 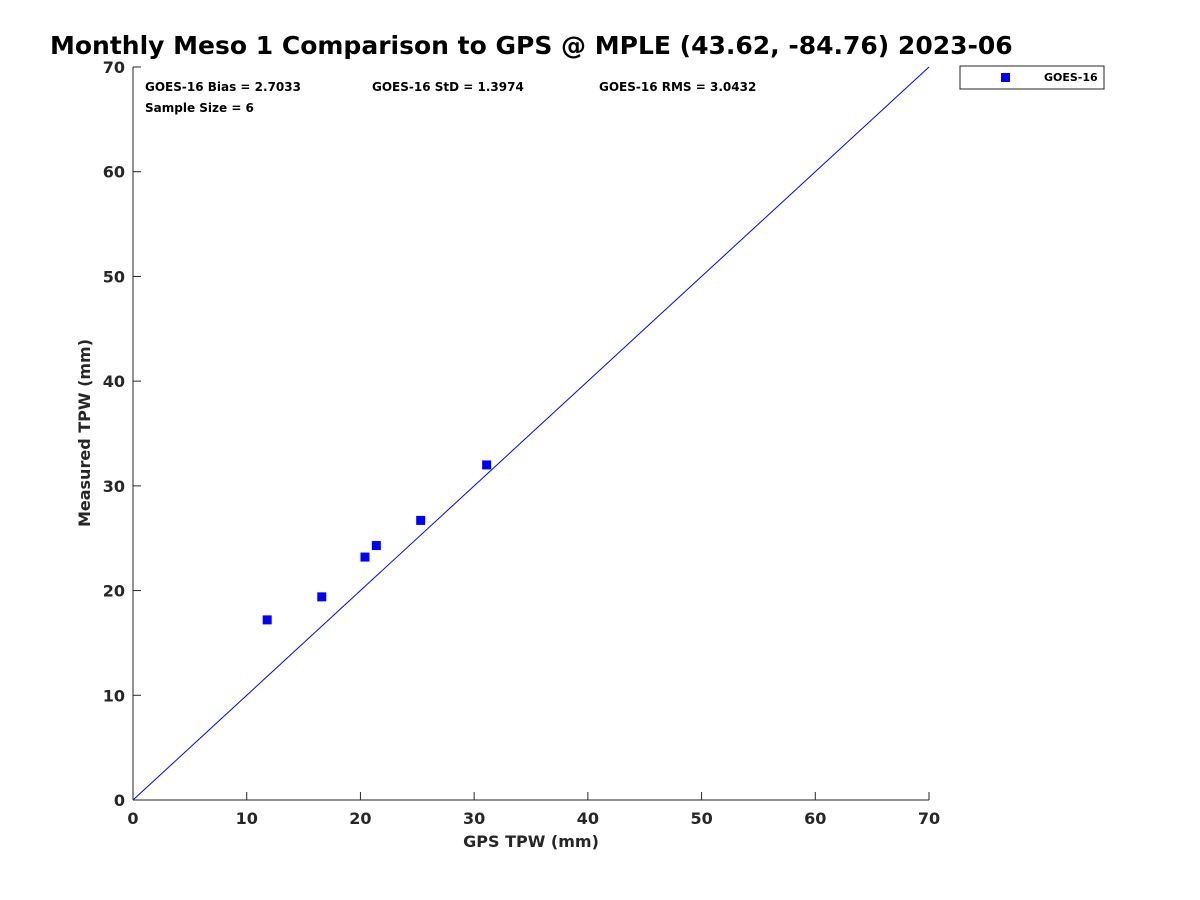 What do you see at coordinates (114, 591) in the screenshot?
I see `y-tick-label: 20` at bounding box center [114, 591].